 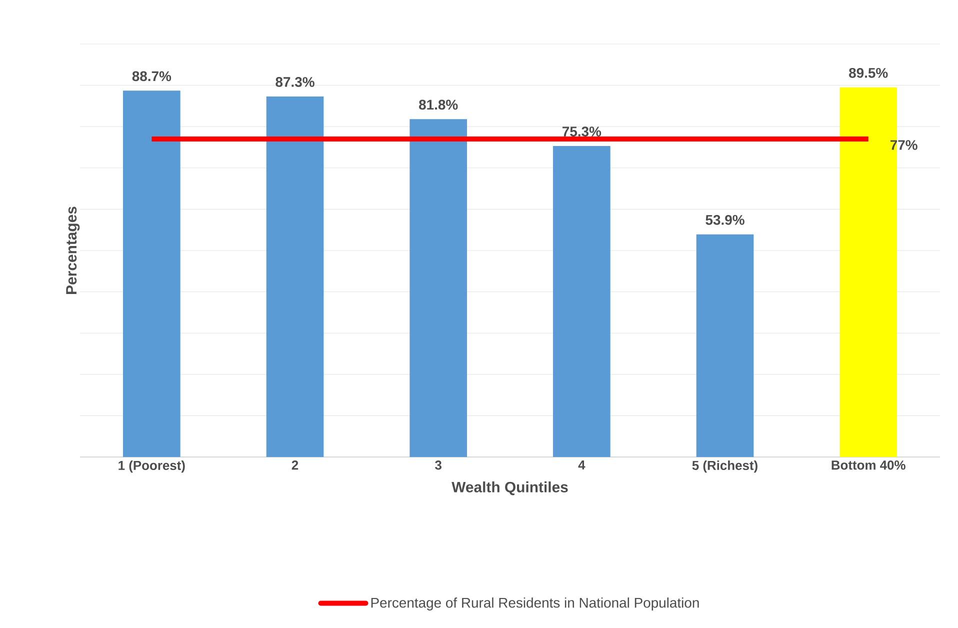 I want to click on y-axis-title: Percentages, so click(x=73, y=250).